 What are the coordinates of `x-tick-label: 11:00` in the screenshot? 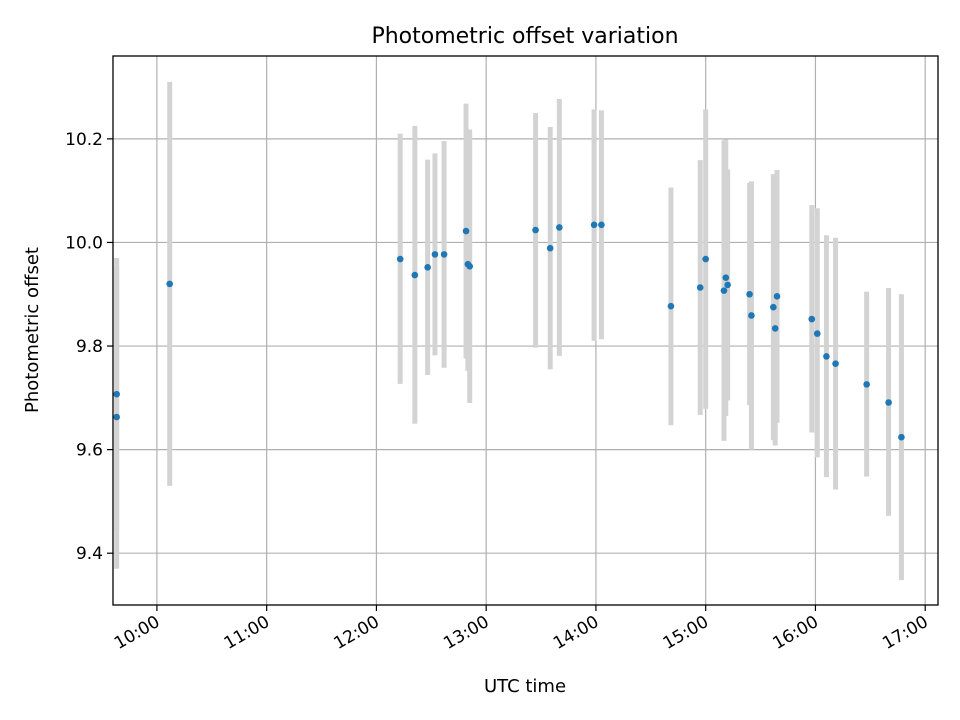 It's located at (247, 633).